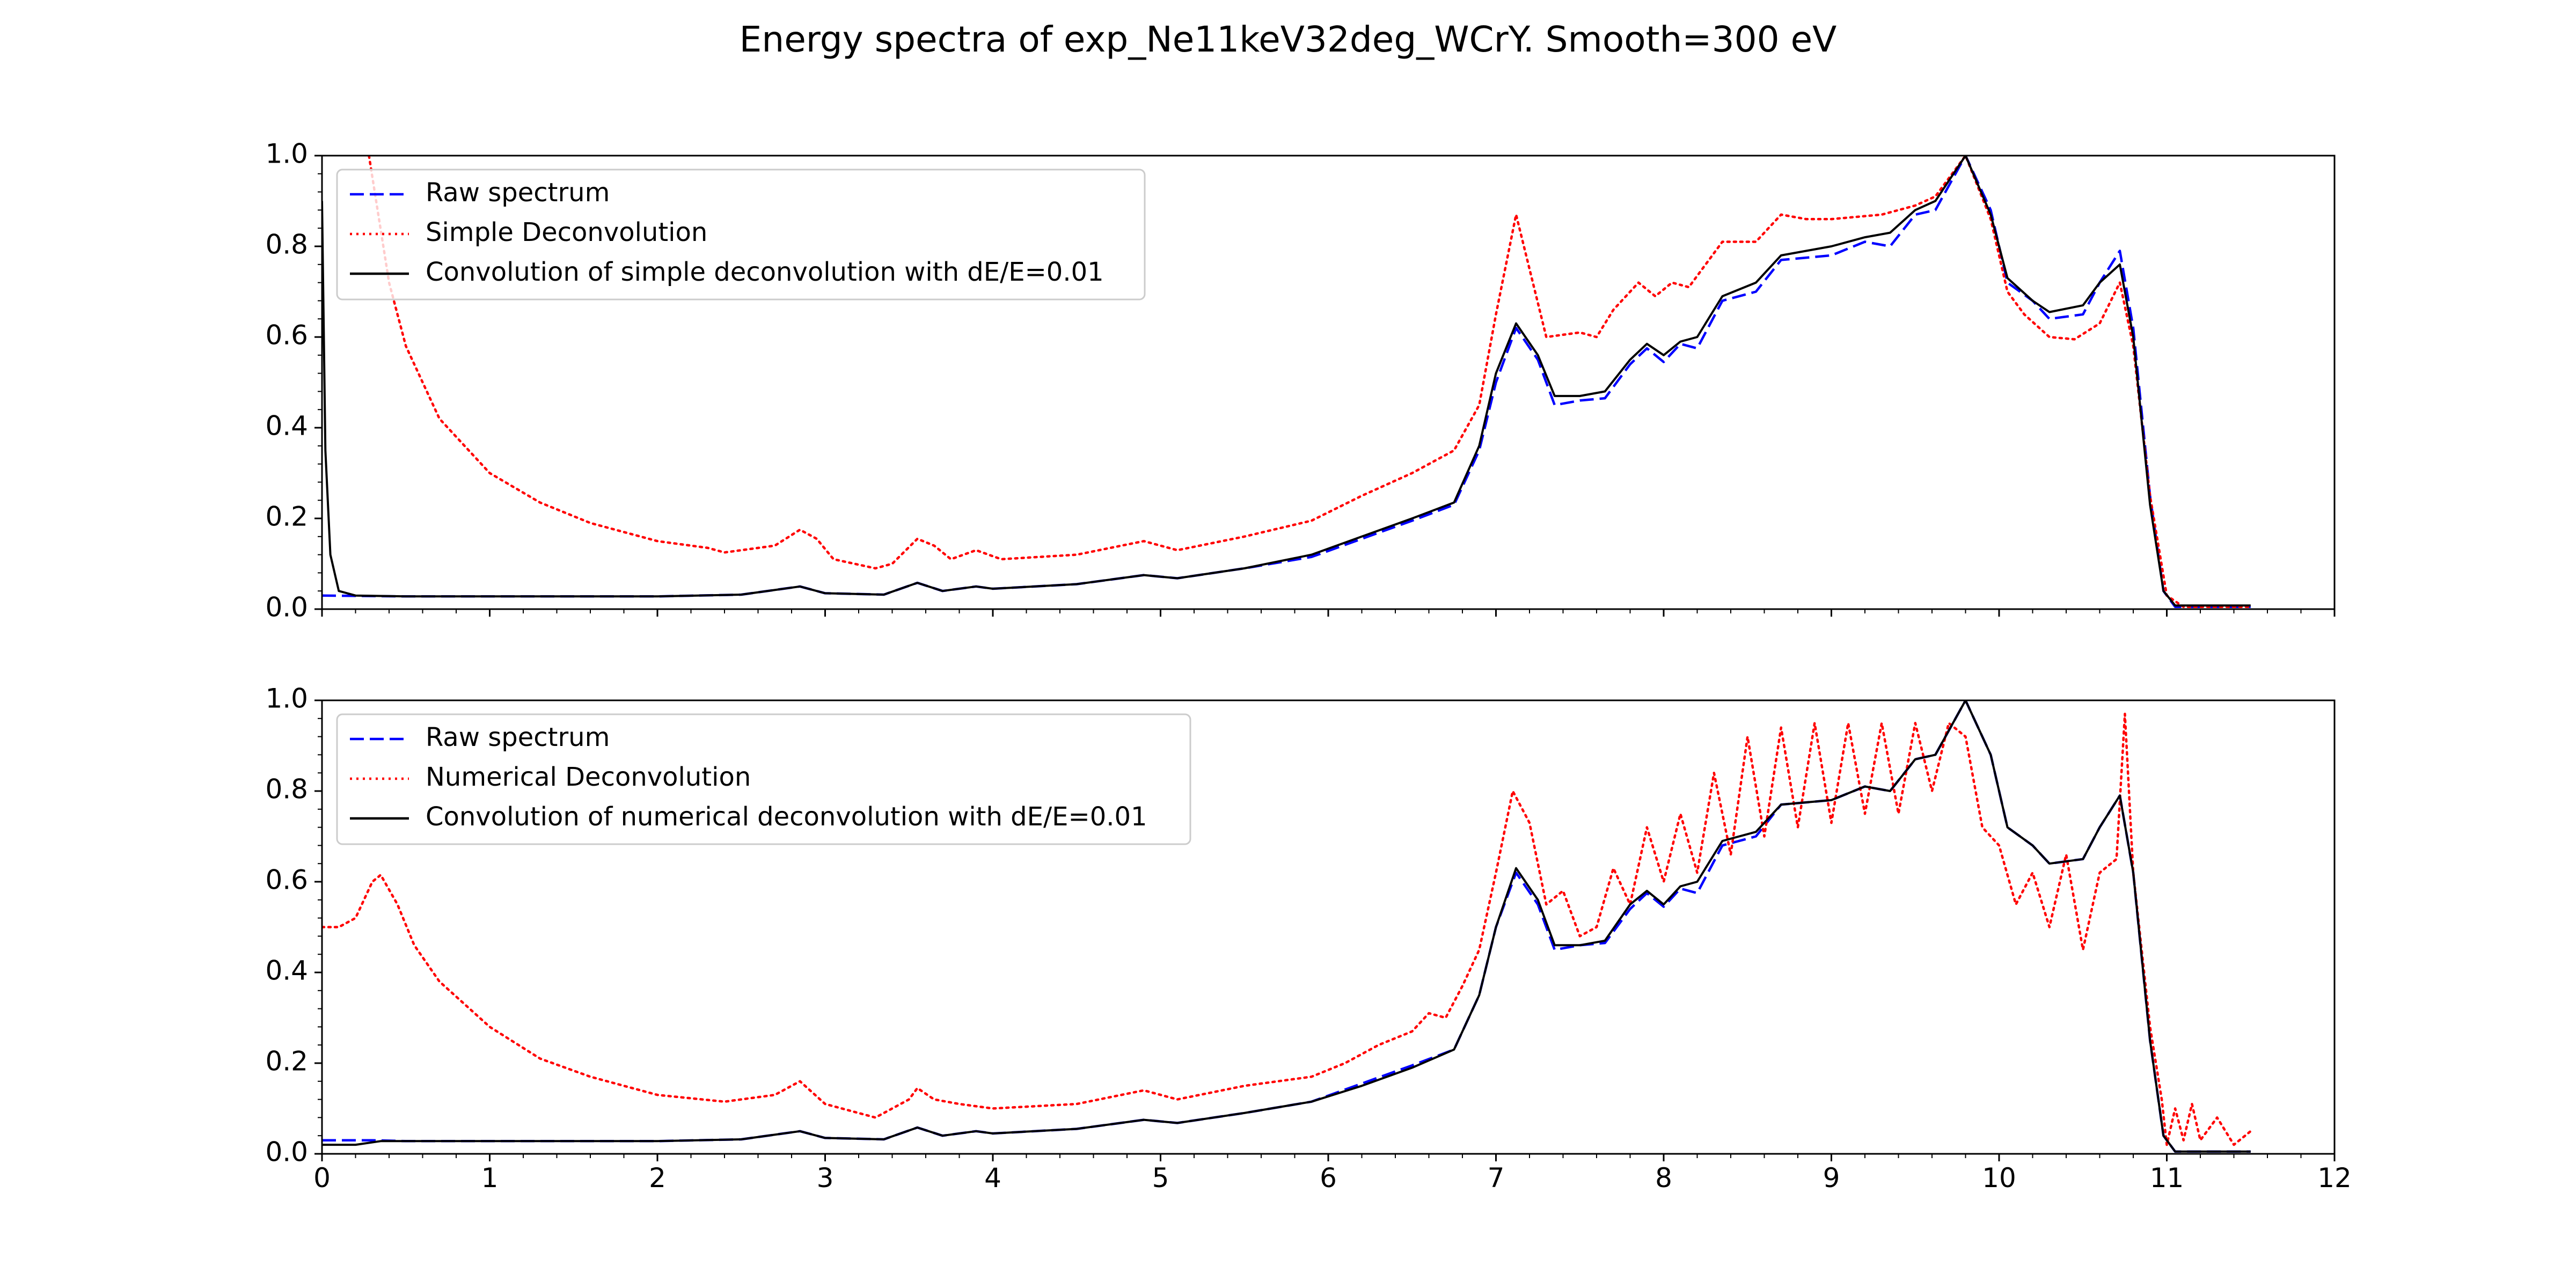 The image size is (2576, 1288). What do you see at coordinates (2167, 1178) in the screenshot?
I see `x-tick-label: 11` at bounding box center [2167, 1178].